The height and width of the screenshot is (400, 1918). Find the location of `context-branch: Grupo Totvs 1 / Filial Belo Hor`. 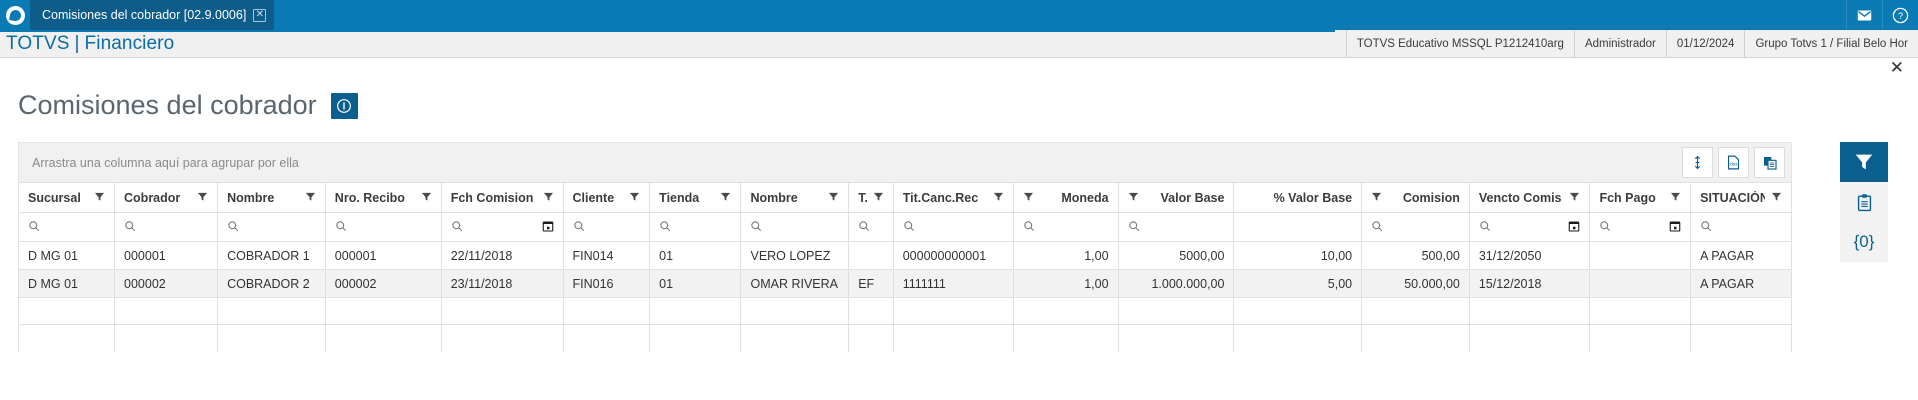

context-branch: Grupo Totvs 1 / Filial Belo Hor is located at coordinates (1831, 43).